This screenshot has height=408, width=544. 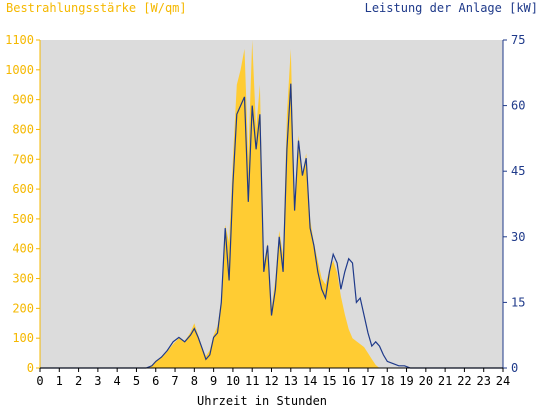 I want to click on x-tick-label: 2, so click(x=78, y=381).